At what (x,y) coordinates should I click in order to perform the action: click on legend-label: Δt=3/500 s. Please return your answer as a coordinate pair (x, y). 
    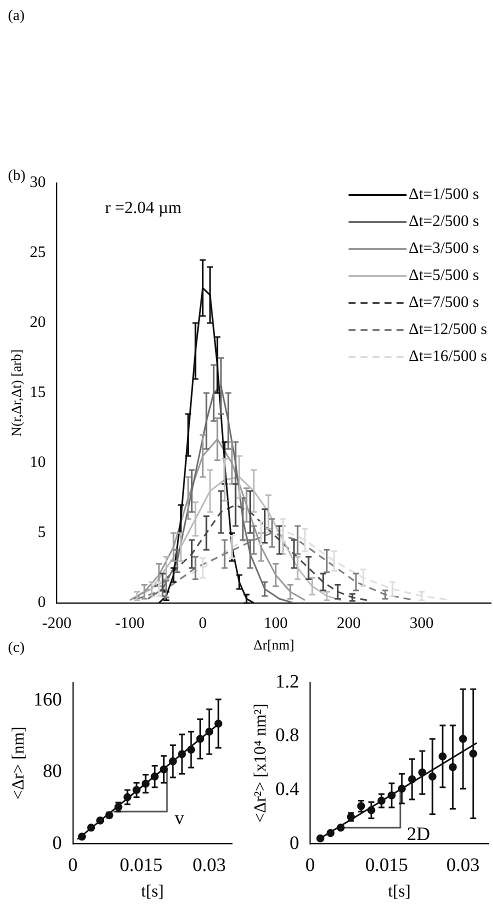
    Looking at the image, I should click on (444, 249).